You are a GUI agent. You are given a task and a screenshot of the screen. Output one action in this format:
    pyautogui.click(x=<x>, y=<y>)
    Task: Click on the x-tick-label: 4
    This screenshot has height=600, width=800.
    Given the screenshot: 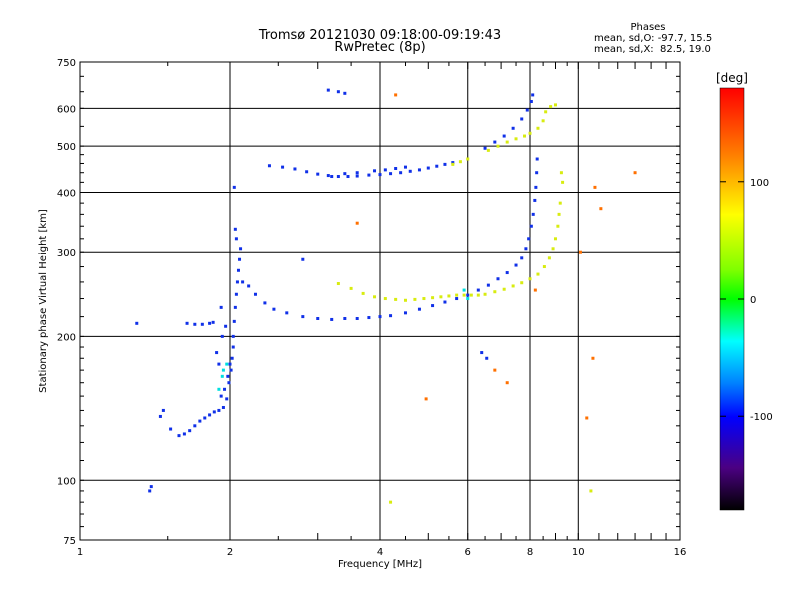 What is the action you would take?
    pyautogui.click(x=380, y=552)
    